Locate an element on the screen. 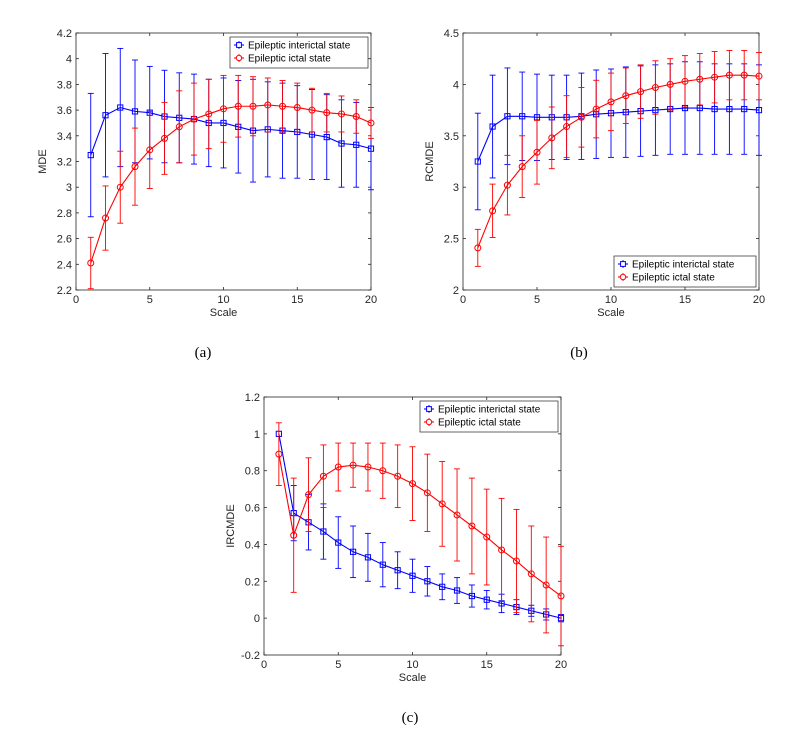 The width and height of the screenshot is (807, 746). x-tick-label: 5 is located at coordinates (150, 300).